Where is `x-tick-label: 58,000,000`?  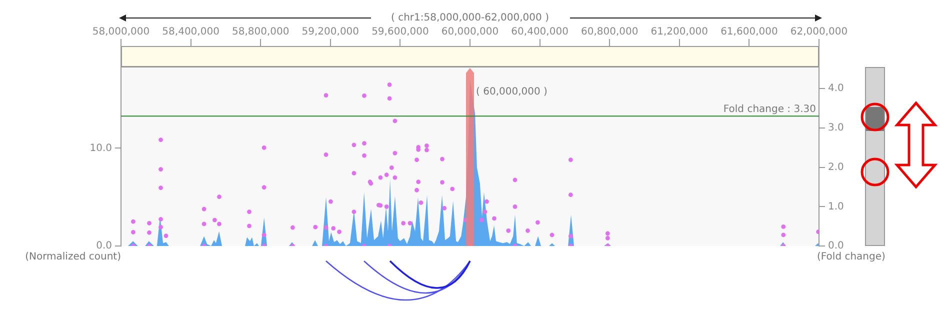 x-tick-label: 58,000,000 is located at coordinates (121, 32).